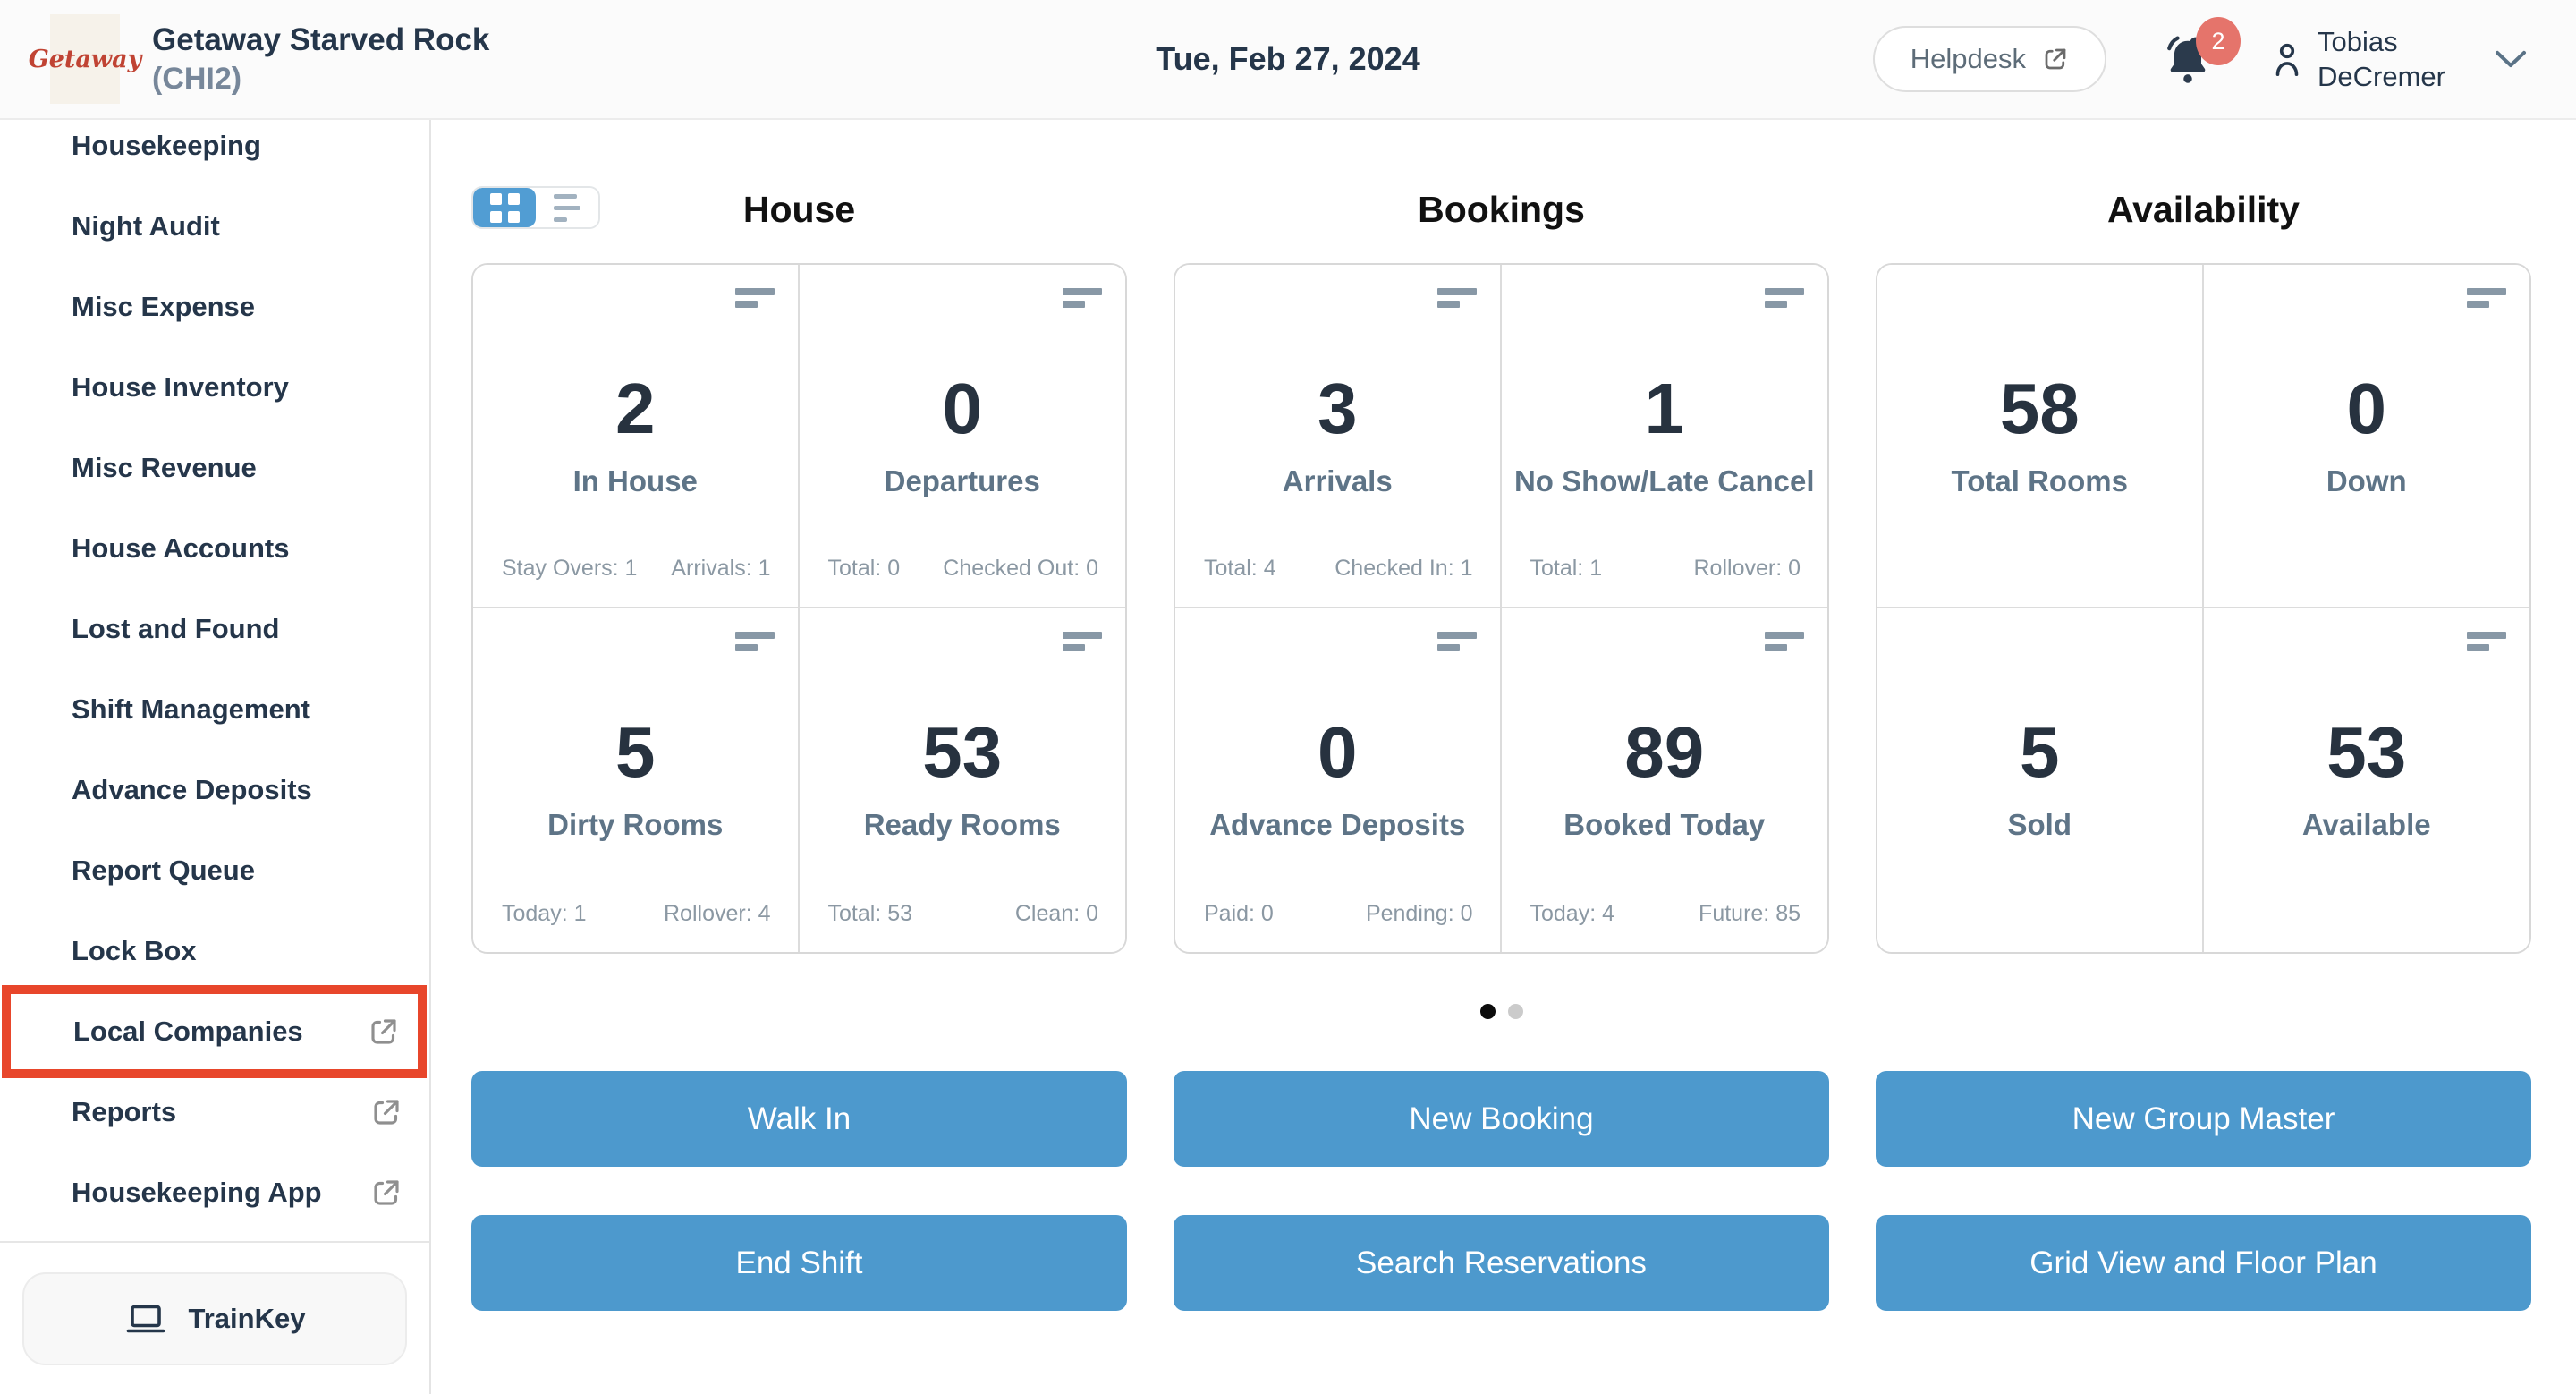  I want to click on sidebar-footer: TrainKey, so click(214, 1317).